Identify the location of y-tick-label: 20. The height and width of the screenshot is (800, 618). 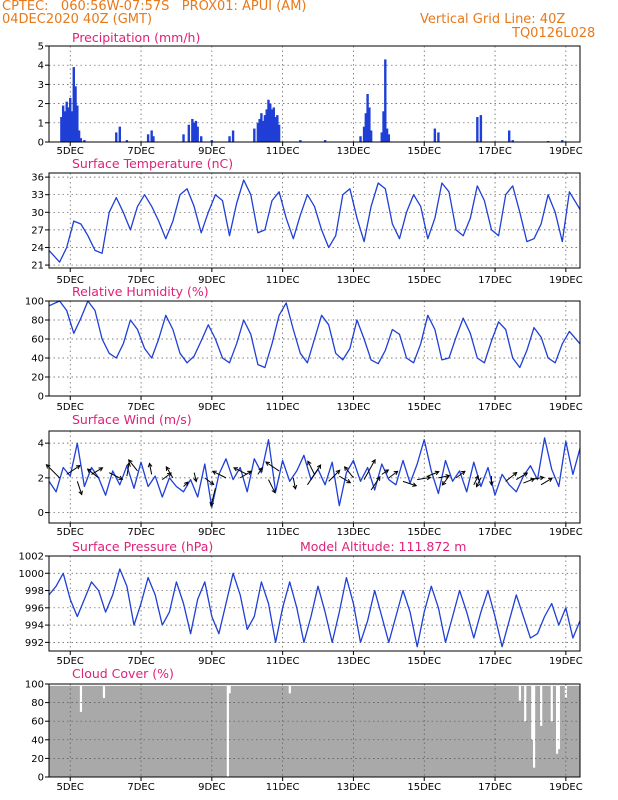
(37, 378).